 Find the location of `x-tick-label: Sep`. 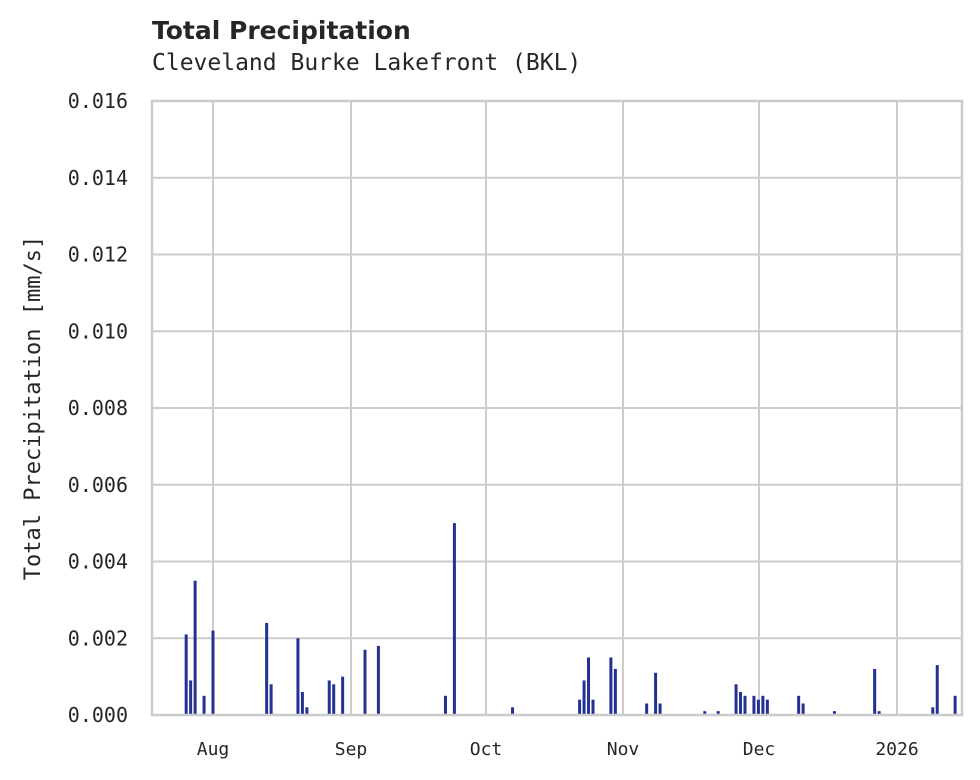

x-tick-label: Sep is located at coordinates (351, 749).